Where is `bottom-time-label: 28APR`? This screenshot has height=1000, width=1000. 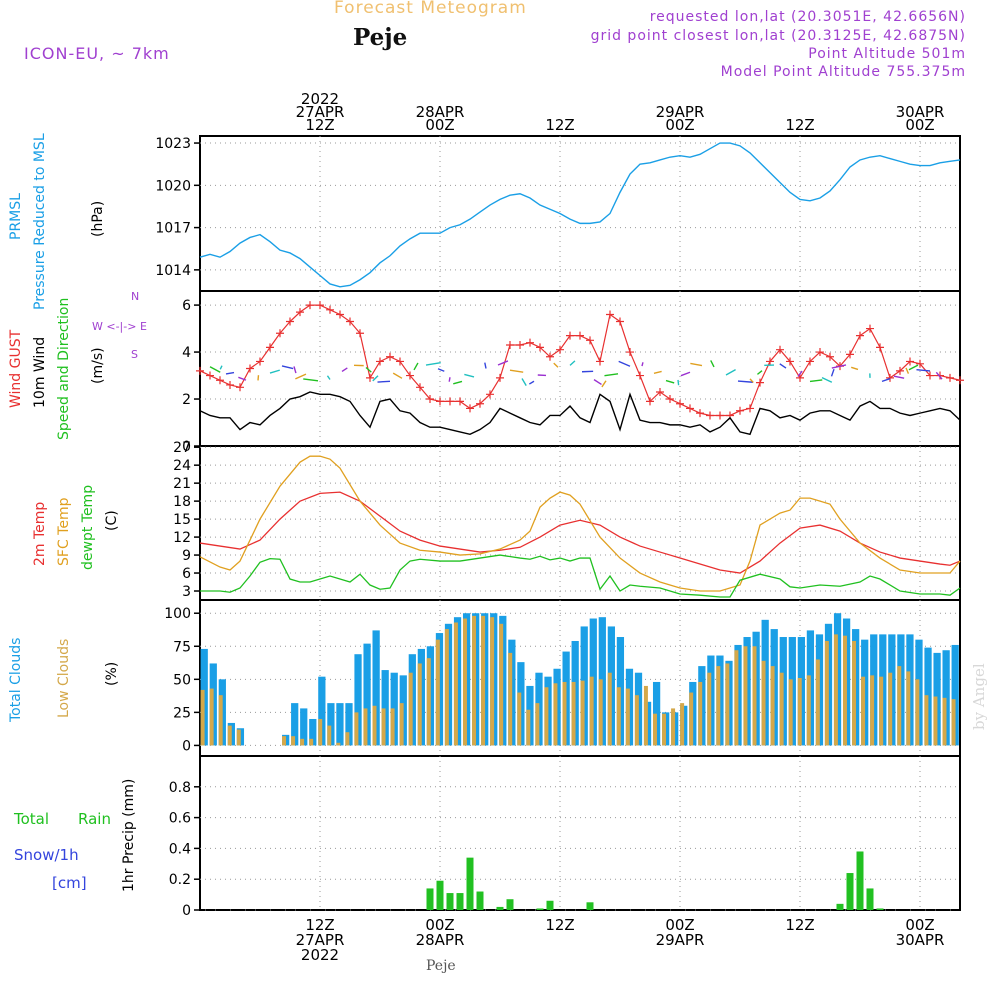
bottom-time-label: 28APR is located at coordinates (440, 940).